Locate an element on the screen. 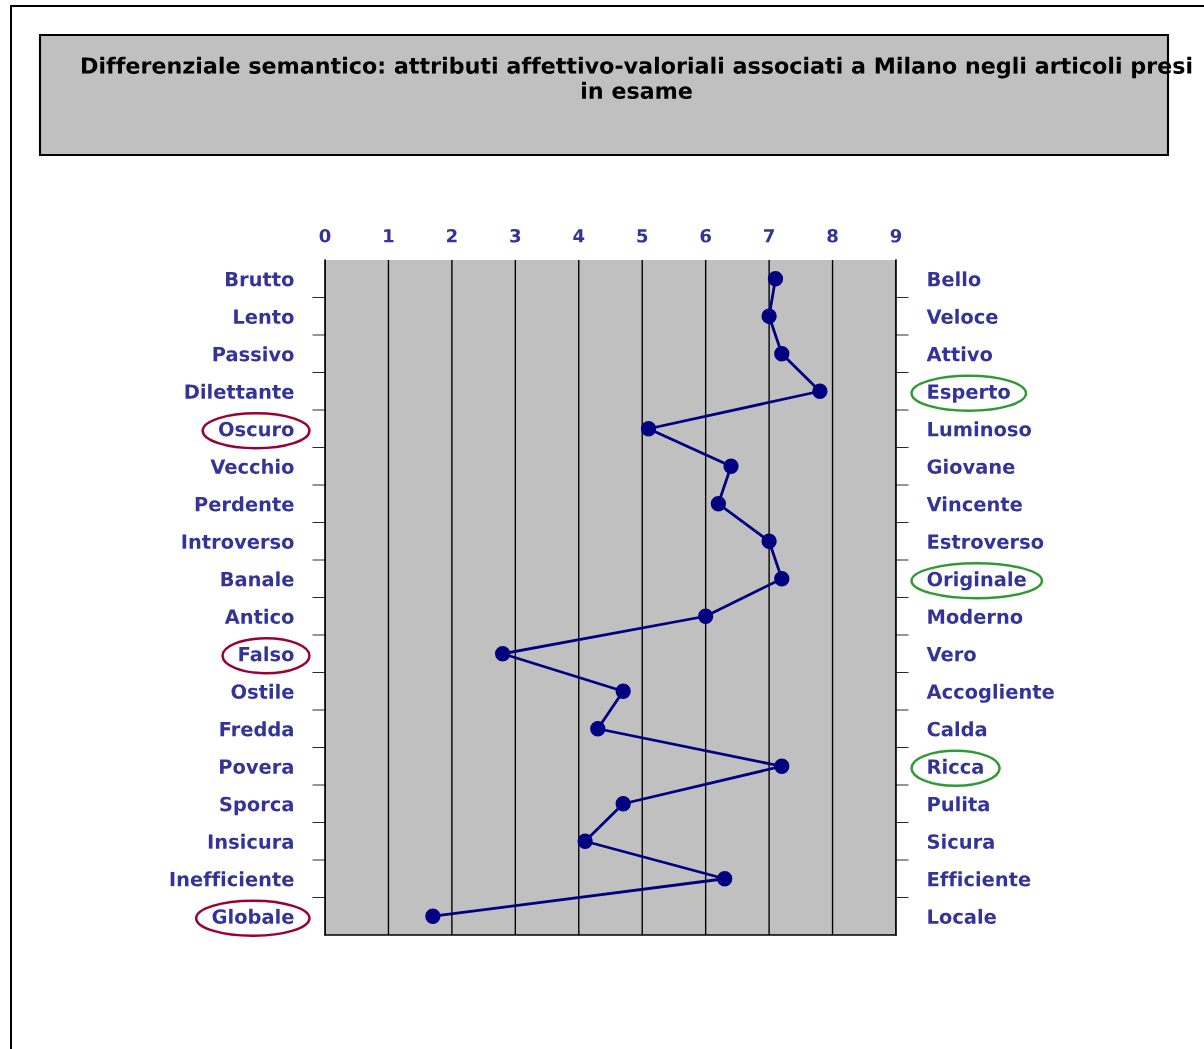  y2-tick-label: Vero is located at coordinates (951, 654).